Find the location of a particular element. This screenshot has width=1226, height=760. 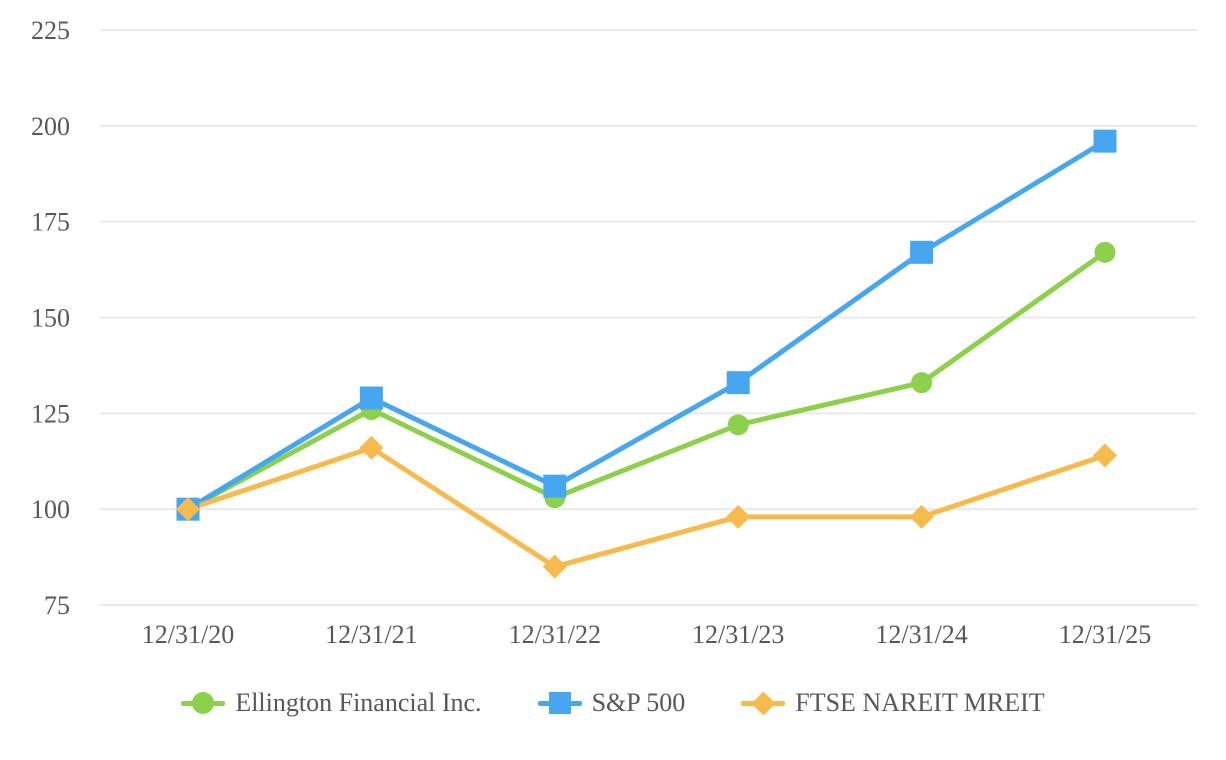

y-tick-label: 100 is located at coordinates (50, 509).